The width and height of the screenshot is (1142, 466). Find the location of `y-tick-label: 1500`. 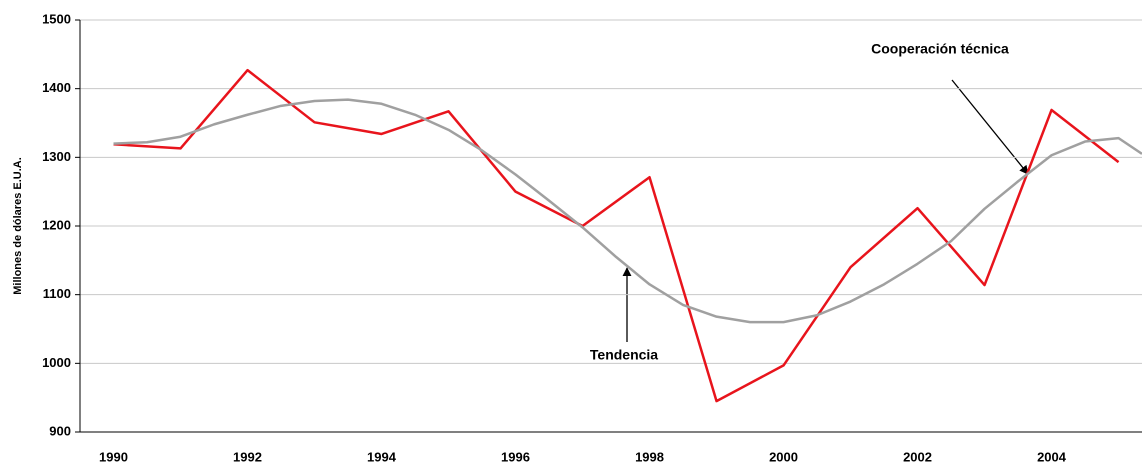

y-tick-label: 1500 is located at coordinates (56, 18).